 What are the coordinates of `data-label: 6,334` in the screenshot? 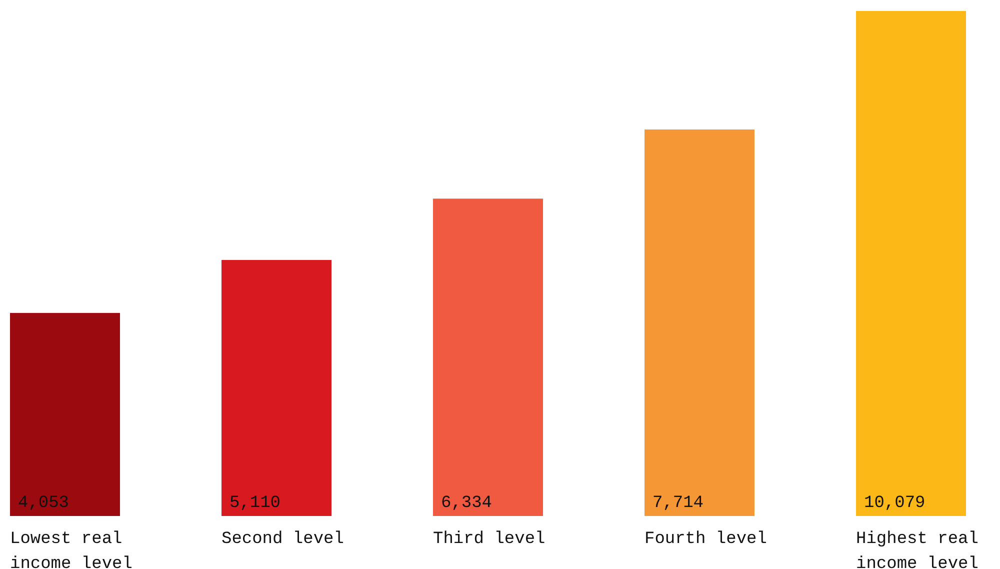 It's located at (466, 503).